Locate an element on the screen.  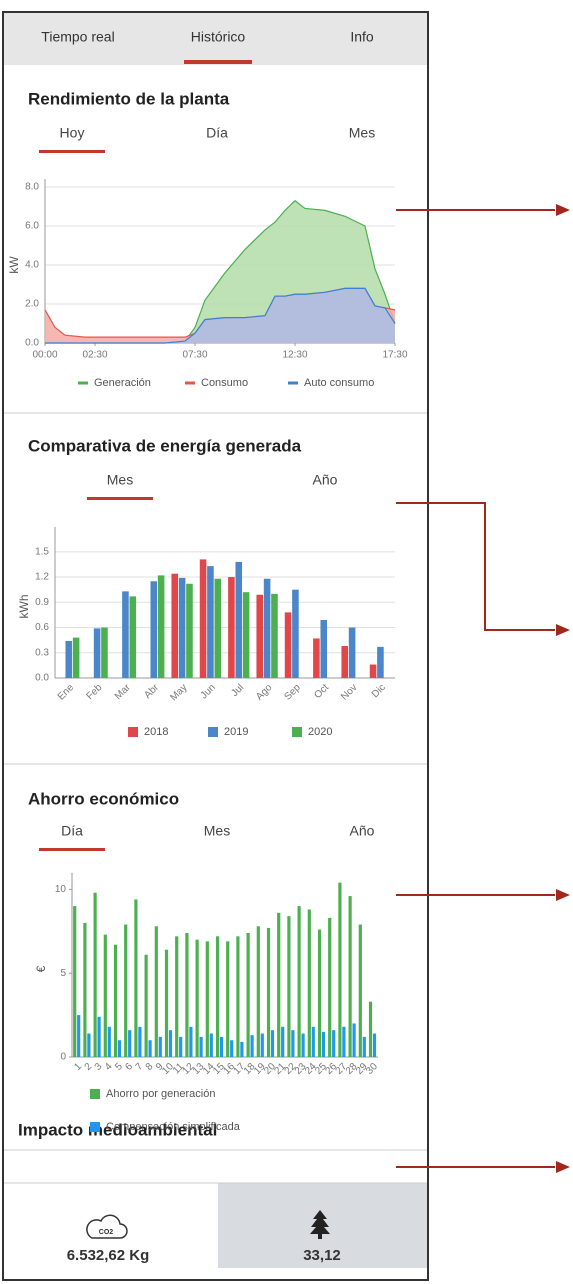
tab-underline is located at coordinates (218, 62).